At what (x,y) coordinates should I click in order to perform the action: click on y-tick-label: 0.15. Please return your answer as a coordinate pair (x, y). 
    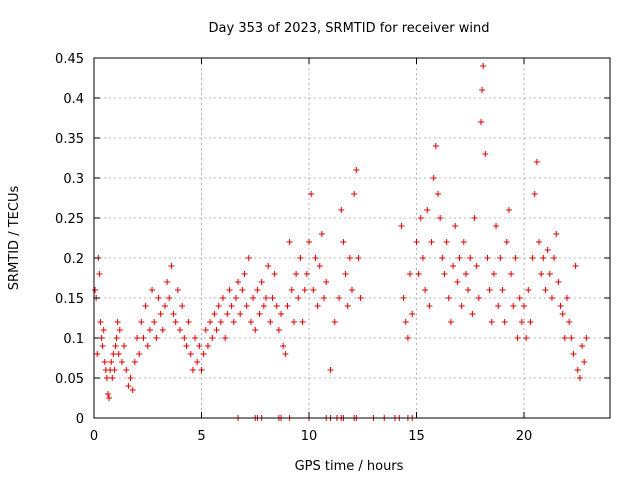
    Looking at the image, I should click on (69, 299).